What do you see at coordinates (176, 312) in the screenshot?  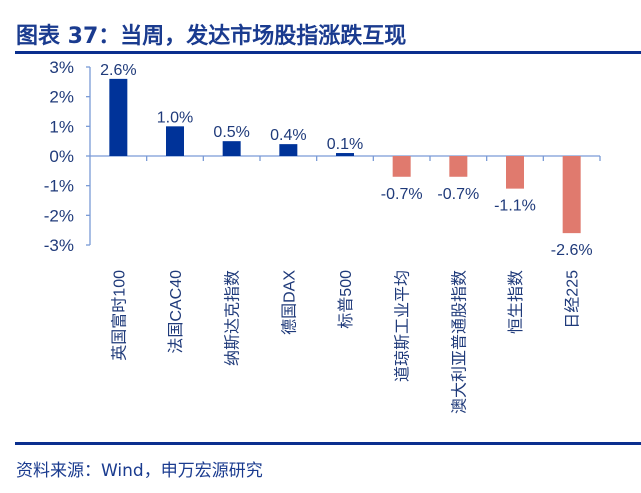 I see `x-tick-label: 法国CAC40` at bounding box center [176, 312].